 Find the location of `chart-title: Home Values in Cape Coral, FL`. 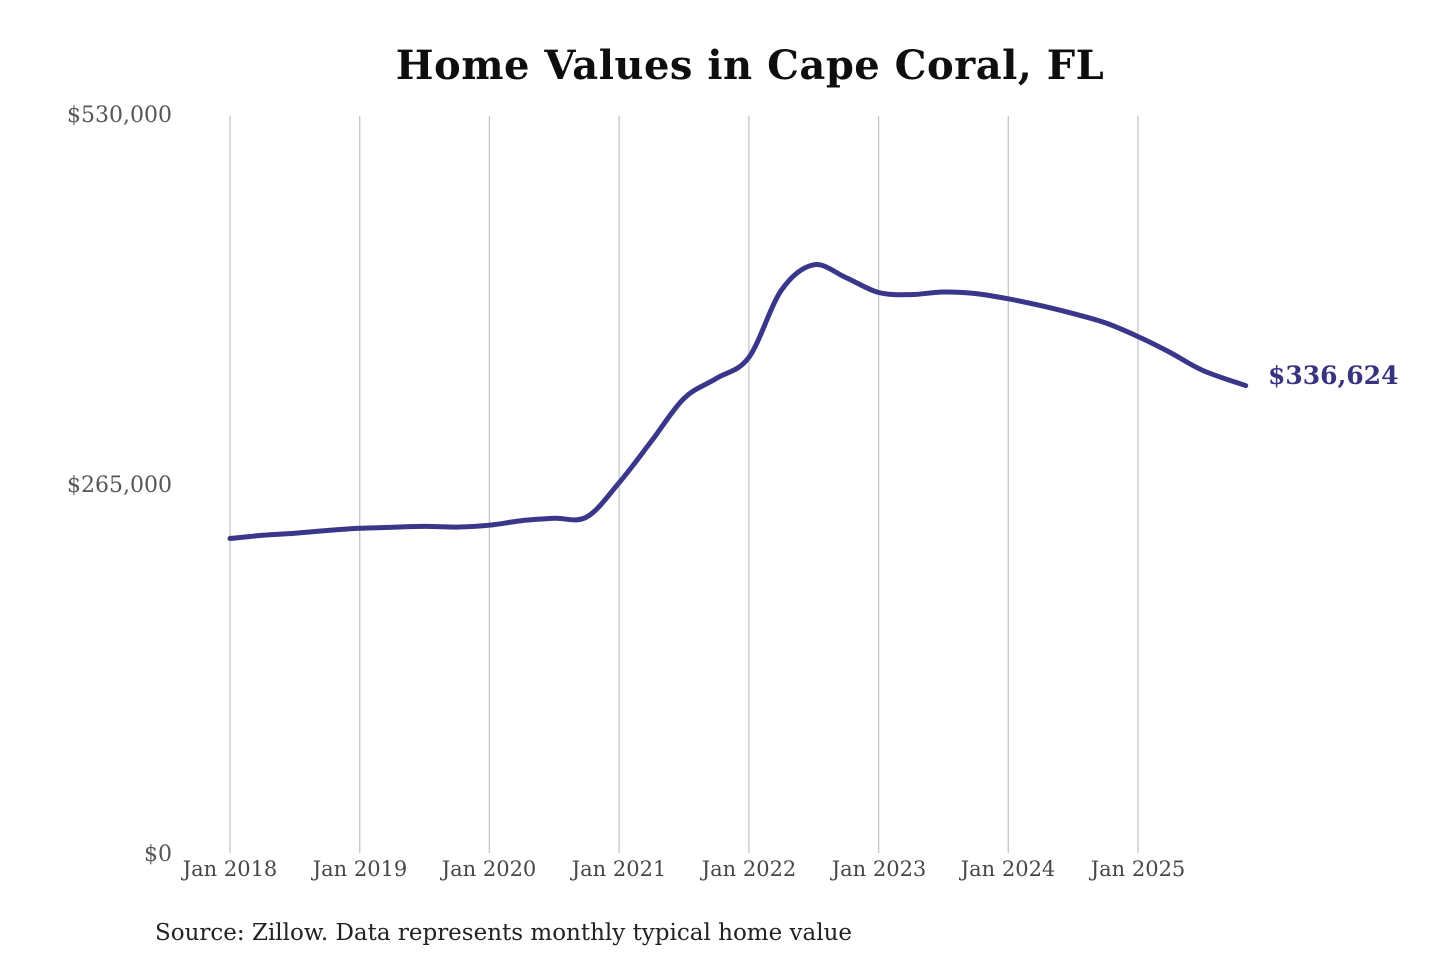

chart-title: Home Values in Cape Coral, FL is located at coordinates (750, 65).